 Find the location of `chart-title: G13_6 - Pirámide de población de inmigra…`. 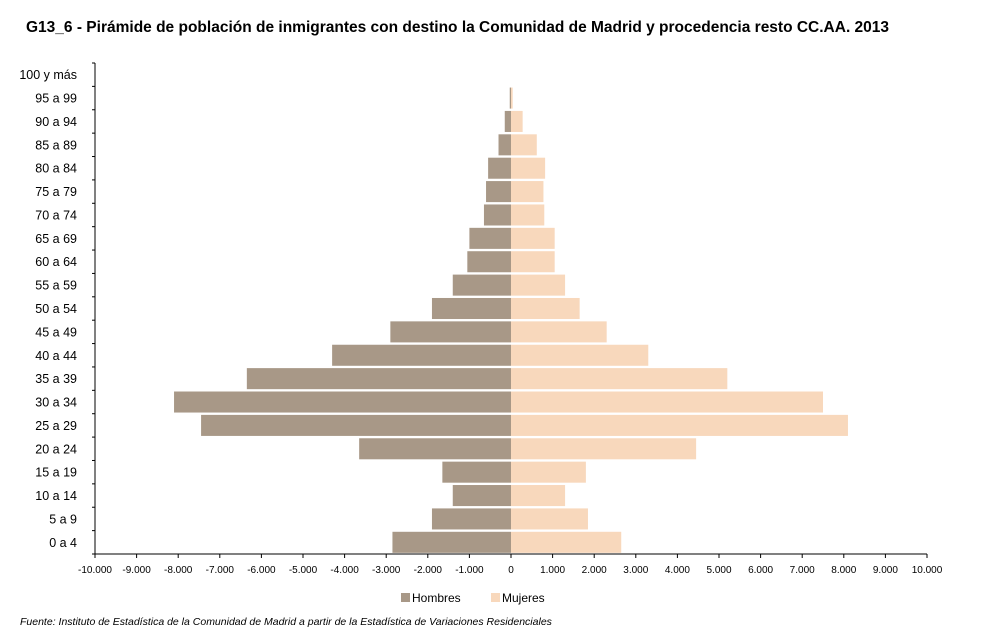

chart-title: G13_6 - Pirámide de población de inmigra… is located at coordinates (458, 27).